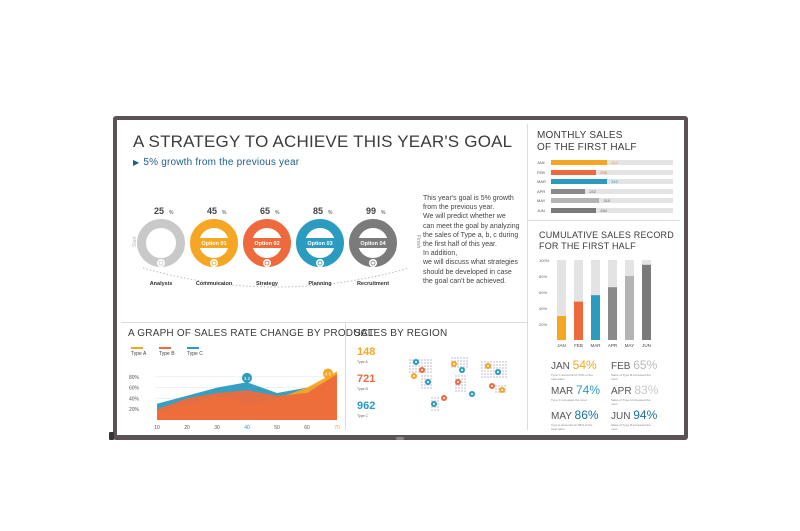 The width and height of the screenshot is (800, 531). What do you see at coordinates (161, 263) in the screenshot?
I see `money-bag-icon` at bounding box center [161, 263].